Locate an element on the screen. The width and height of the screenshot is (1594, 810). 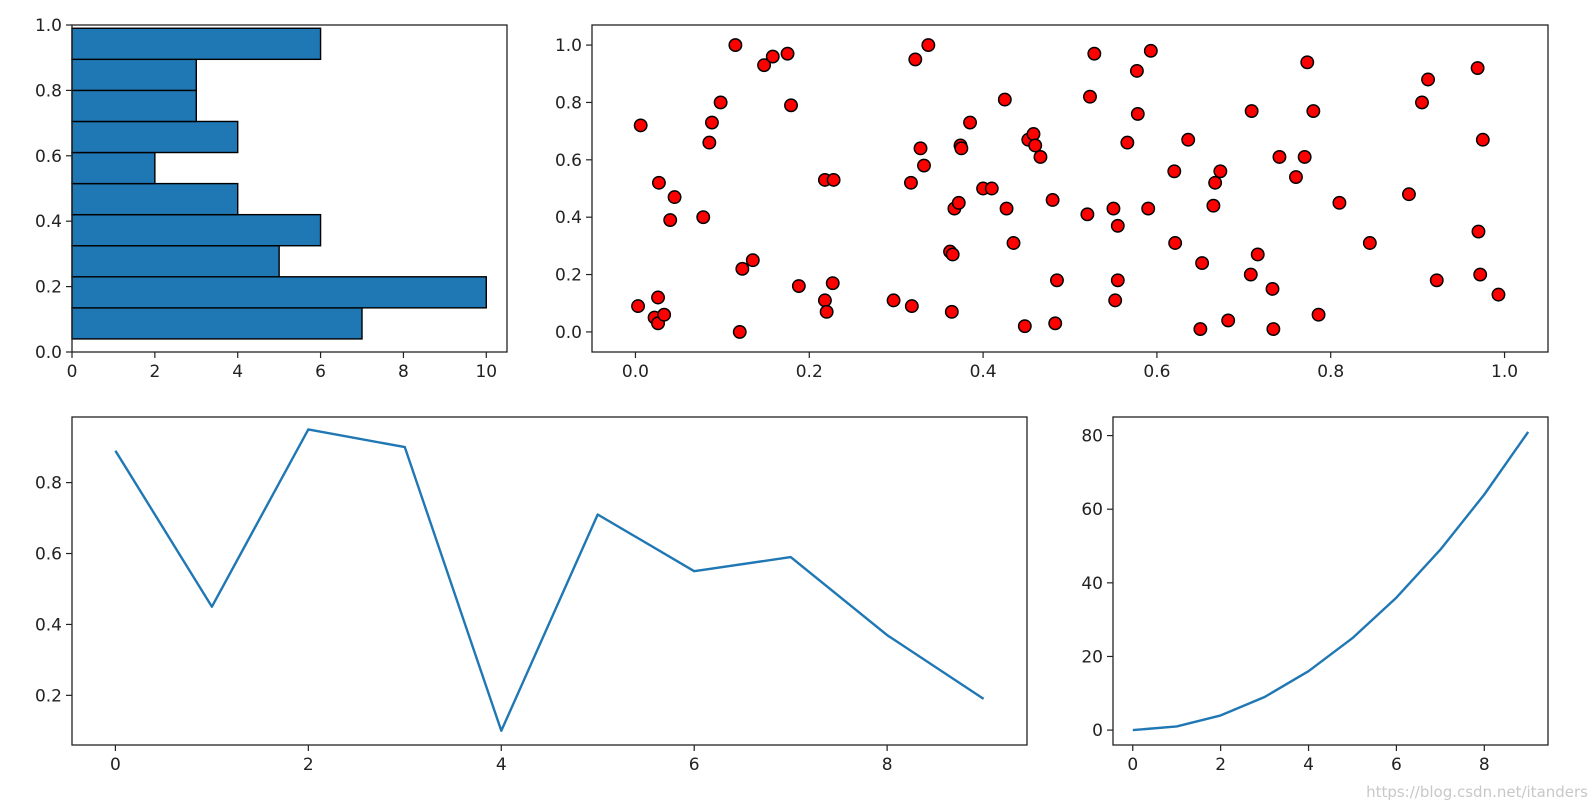
line-3-x-tick-label: 6 is located at coordinates (1396, 765).